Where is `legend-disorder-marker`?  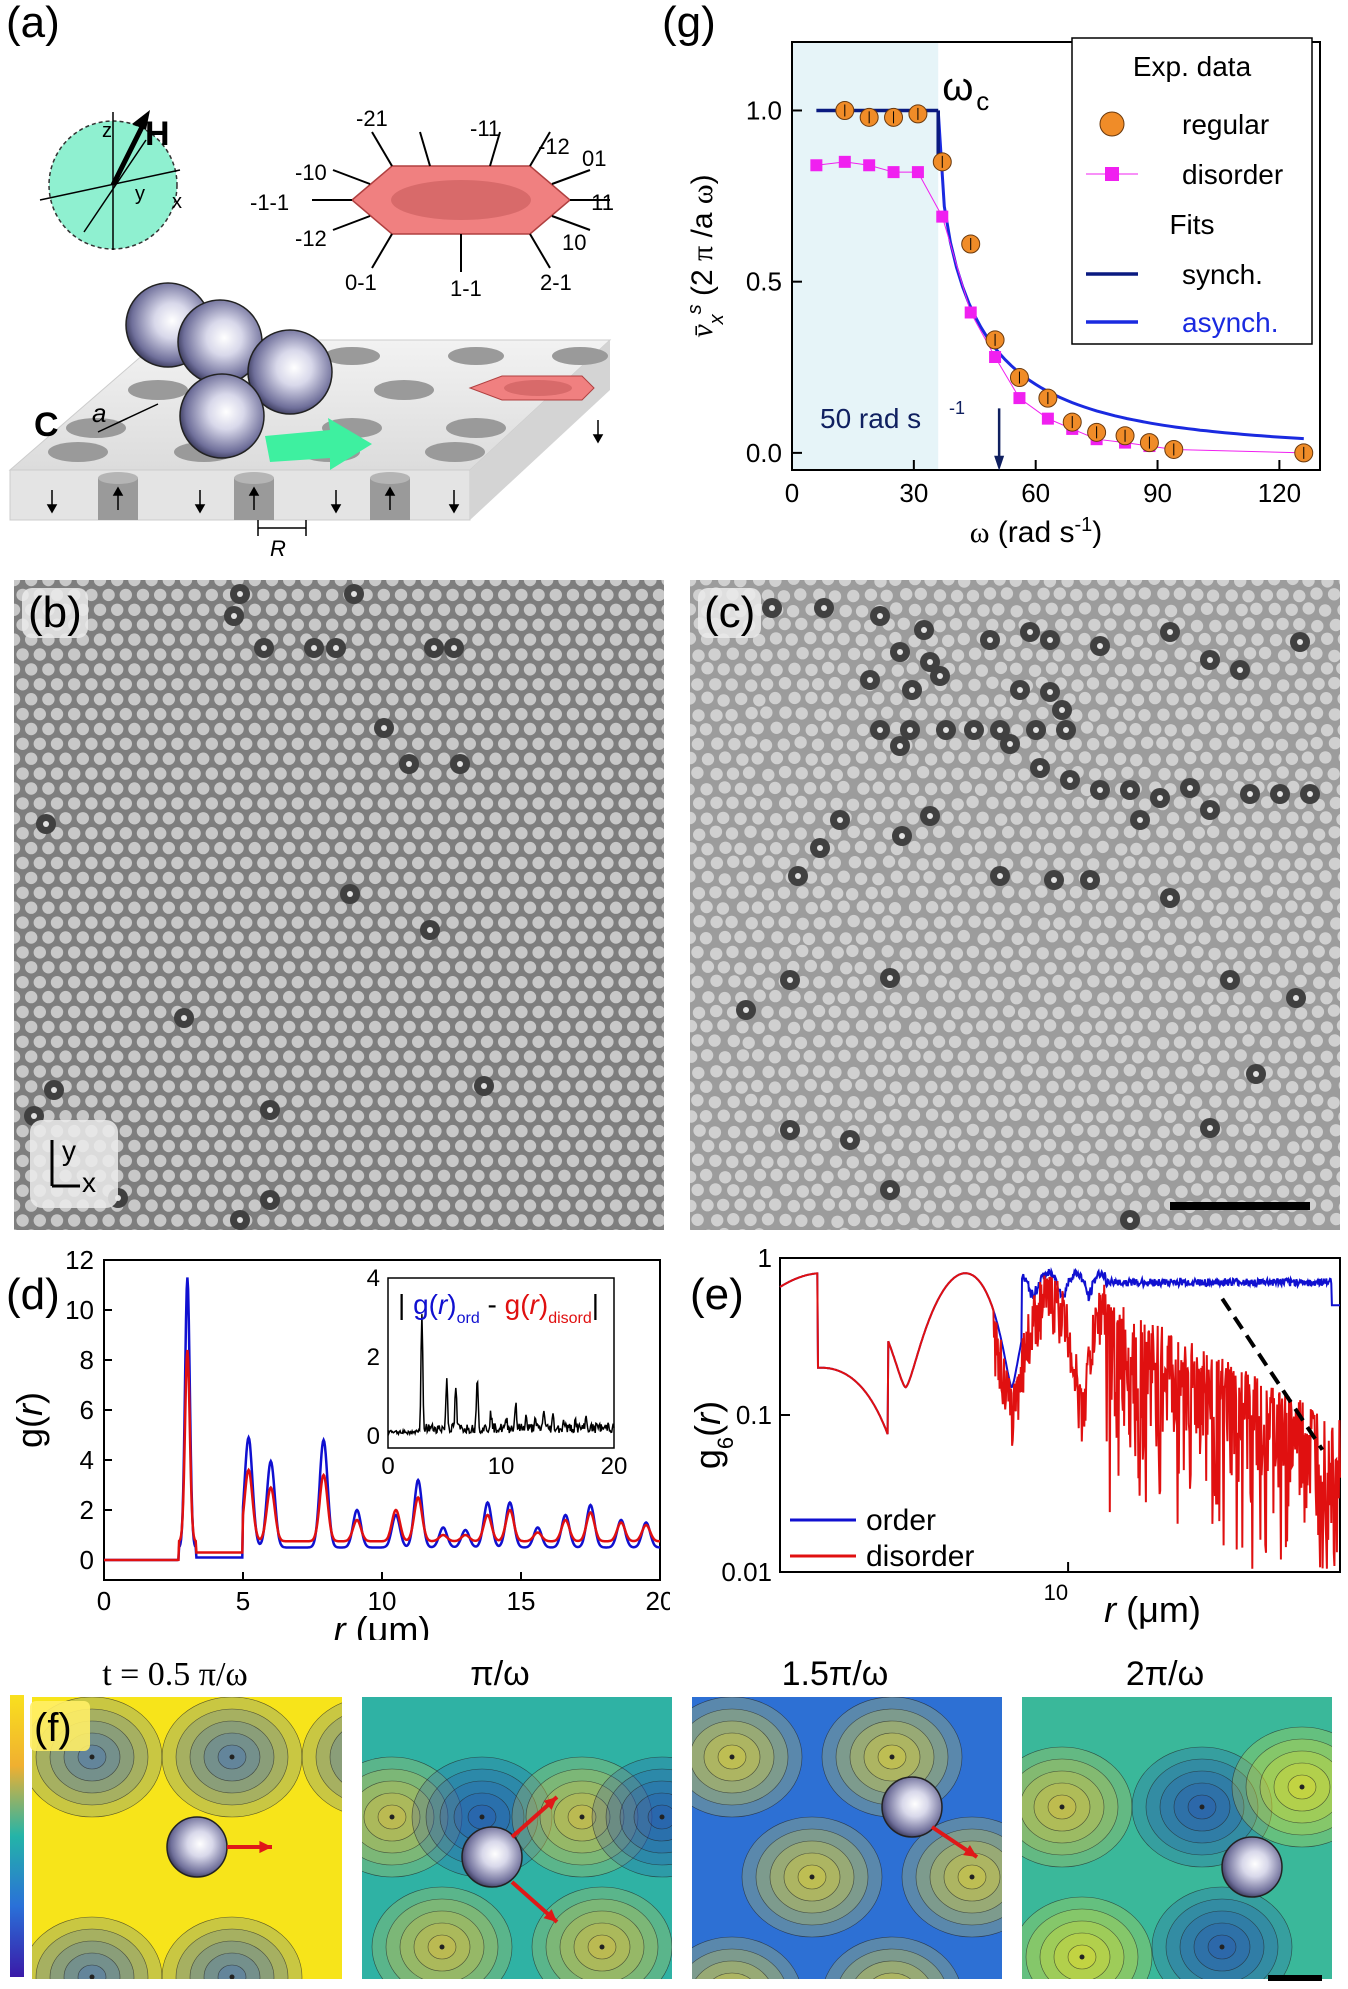 legend-disorder-marker is located at coordinates (1112, 174).